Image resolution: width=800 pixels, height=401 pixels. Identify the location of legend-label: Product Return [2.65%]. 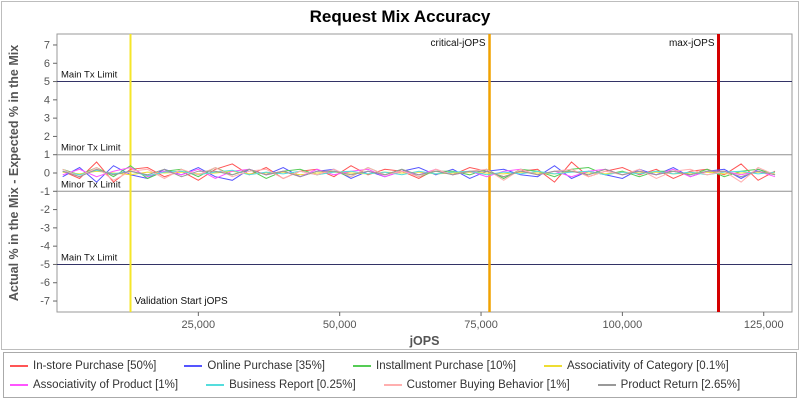
(680, 384).